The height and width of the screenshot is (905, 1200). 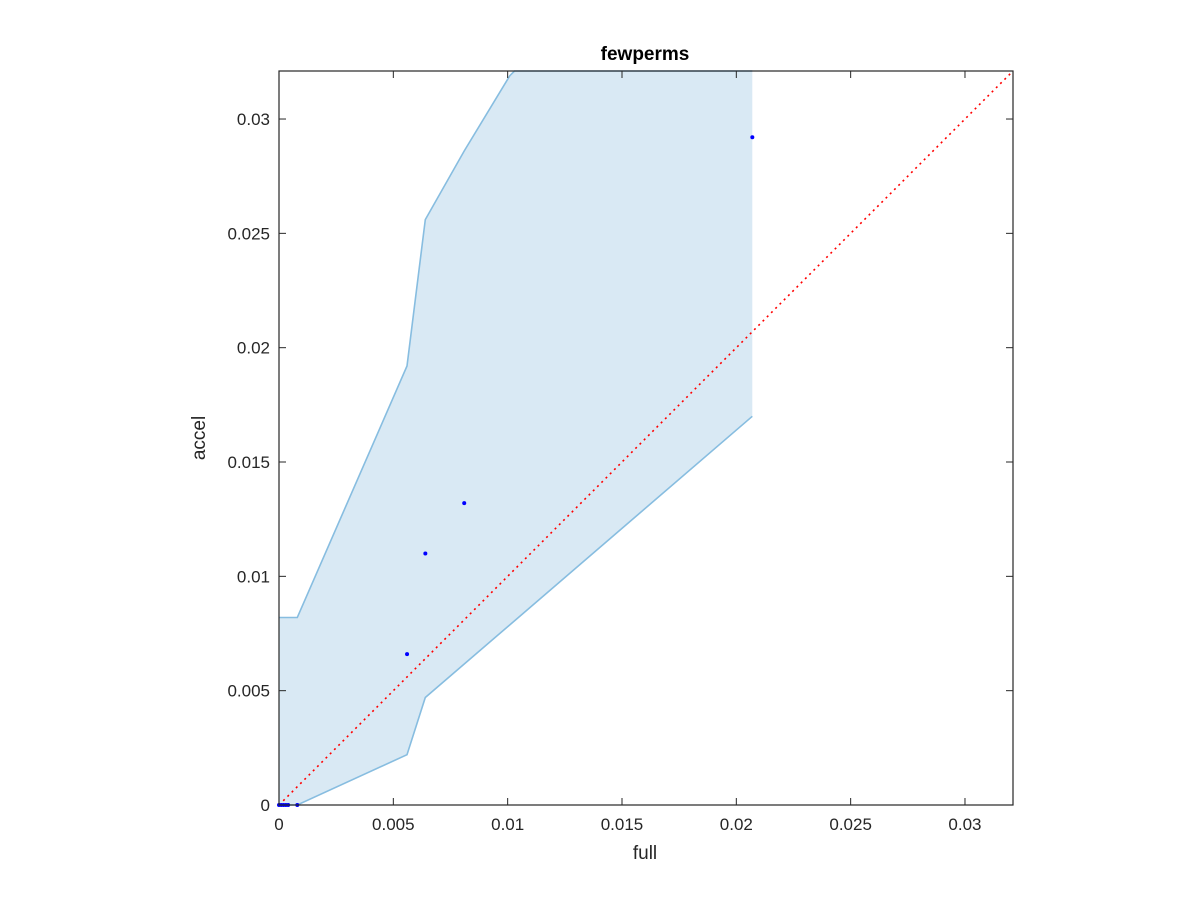 I want to click on x-tick-label: 0.03, so click(x=964, y=824).